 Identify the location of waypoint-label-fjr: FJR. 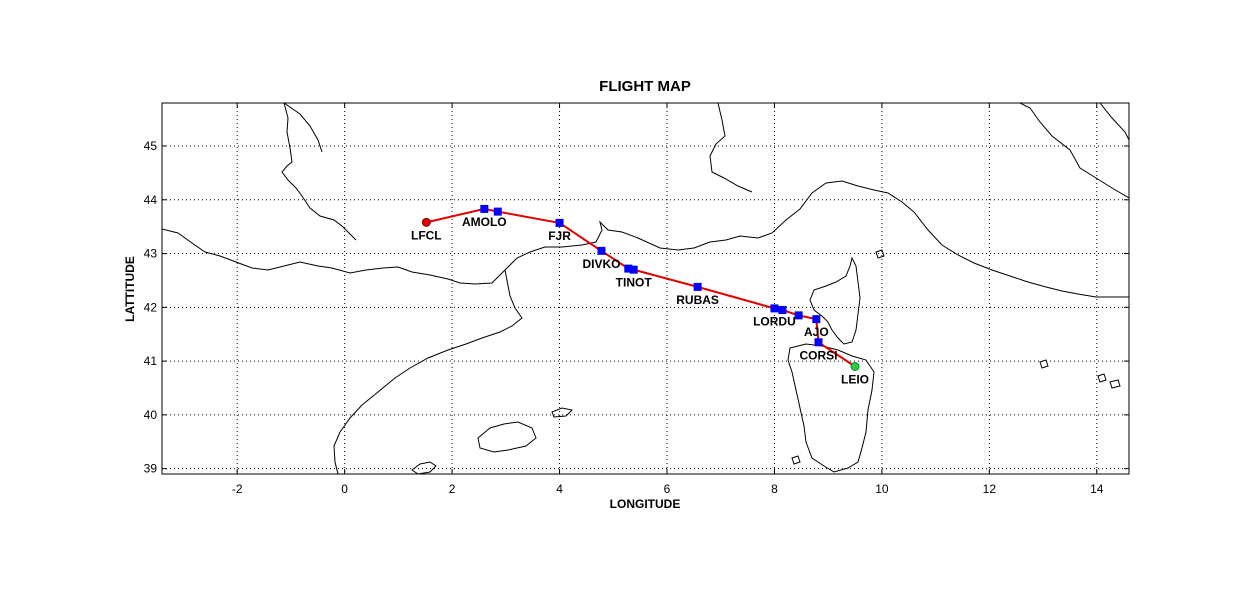
(559, 236).